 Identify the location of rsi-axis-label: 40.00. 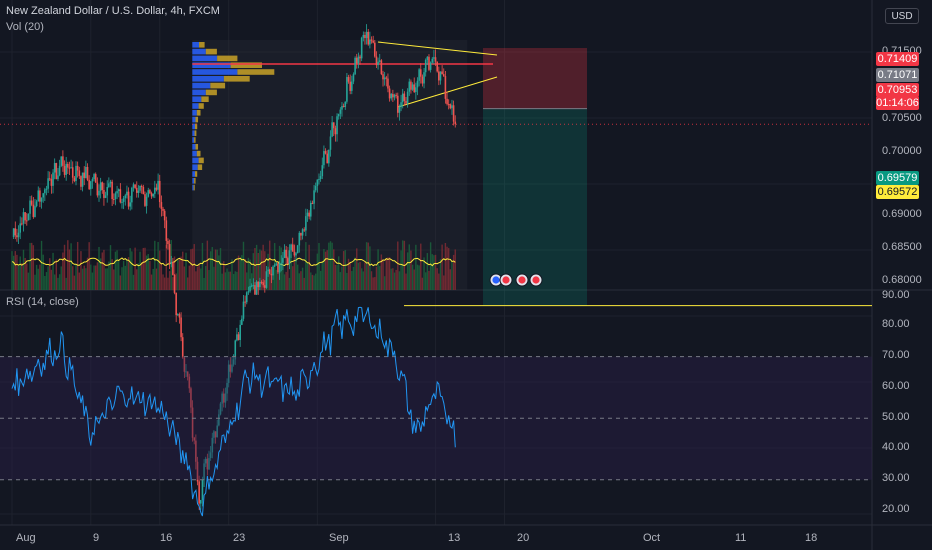
(896, 447).